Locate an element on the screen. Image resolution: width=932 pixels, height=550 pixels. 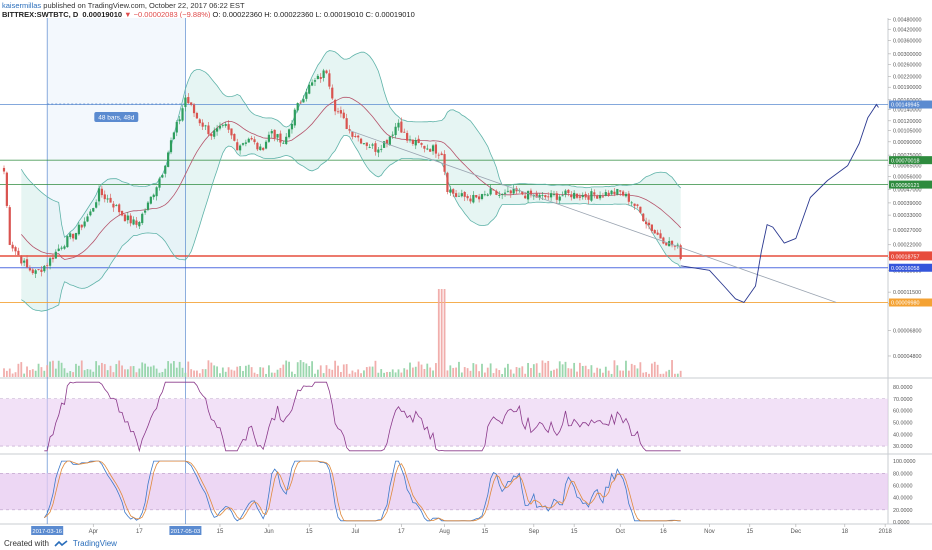
stoch-tick-label: 40.0000 is located at coordinates (903, 499).